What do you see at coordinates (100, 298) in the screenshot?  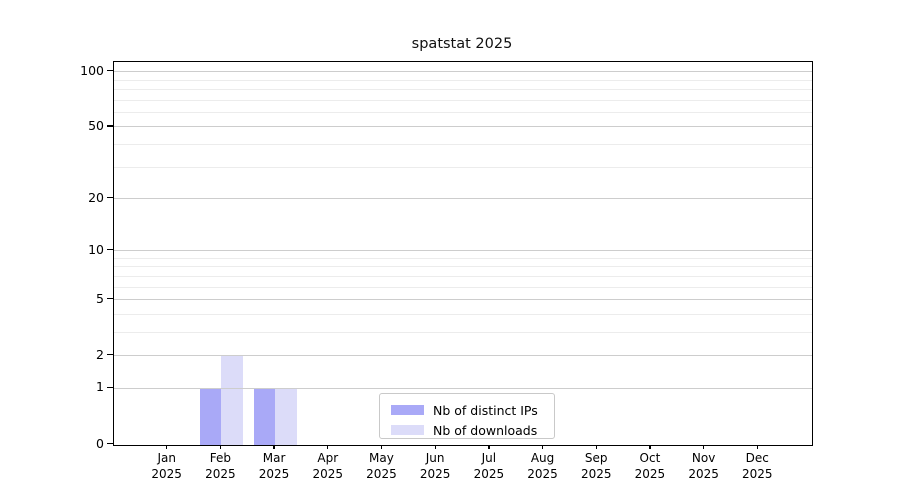 I see `y-tick-label: 5` at bounding box center [100, 298].